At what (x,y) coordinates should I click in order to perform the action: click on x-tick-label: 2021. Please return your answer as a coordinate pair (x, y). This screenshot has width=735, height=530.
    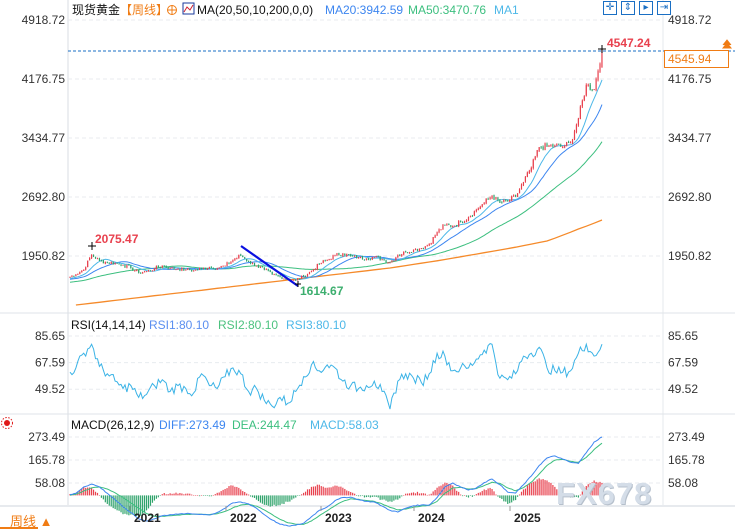
    Looking at the image, I should click on (147, 518).